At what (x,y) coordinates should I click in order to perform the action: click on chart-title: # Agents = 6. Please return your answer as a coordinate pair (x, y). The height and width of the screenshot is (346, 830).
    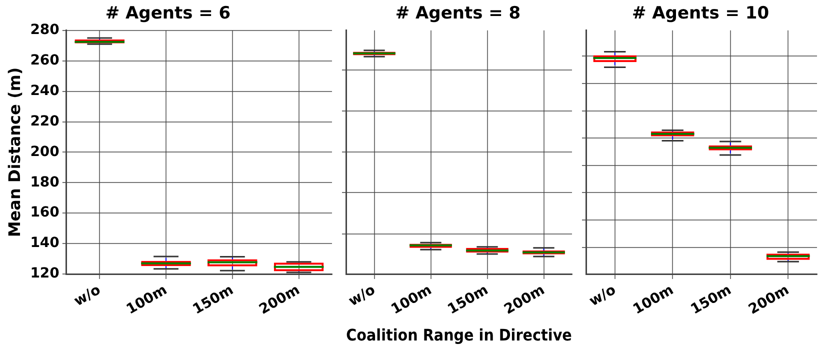
    Looking at the image, I should click on (168, 14).